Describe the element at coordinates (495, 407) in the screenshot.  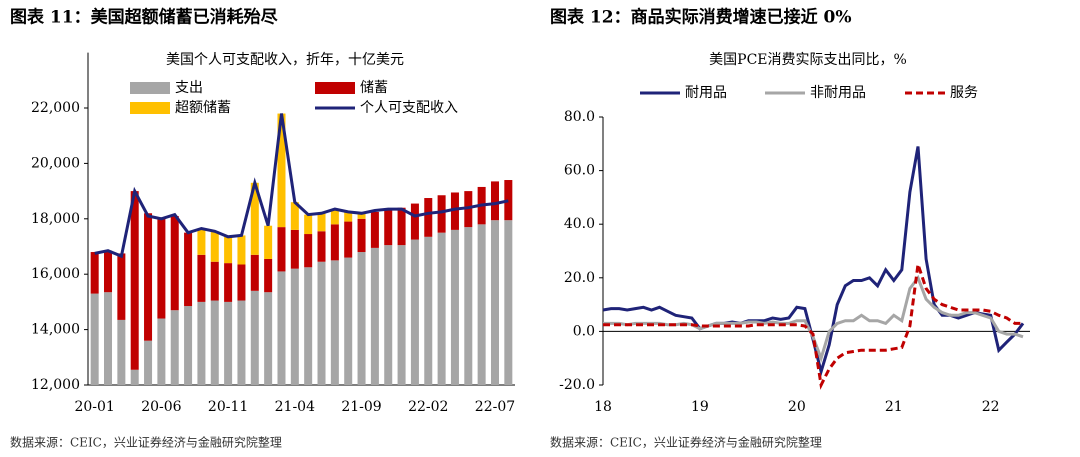
I see `x-tick-label: 22-07` at that location.